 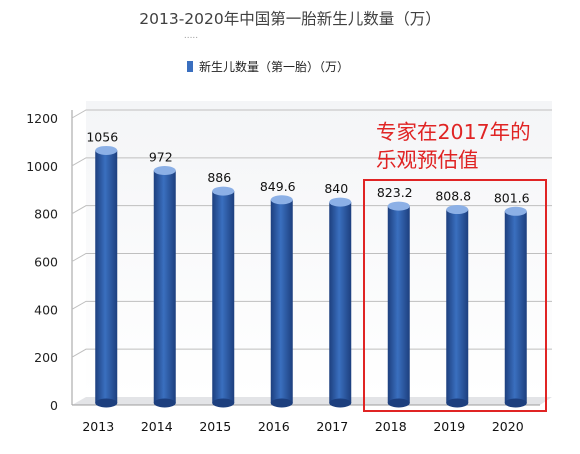 I want to click on plot-floor, so click(x=312, y=401).